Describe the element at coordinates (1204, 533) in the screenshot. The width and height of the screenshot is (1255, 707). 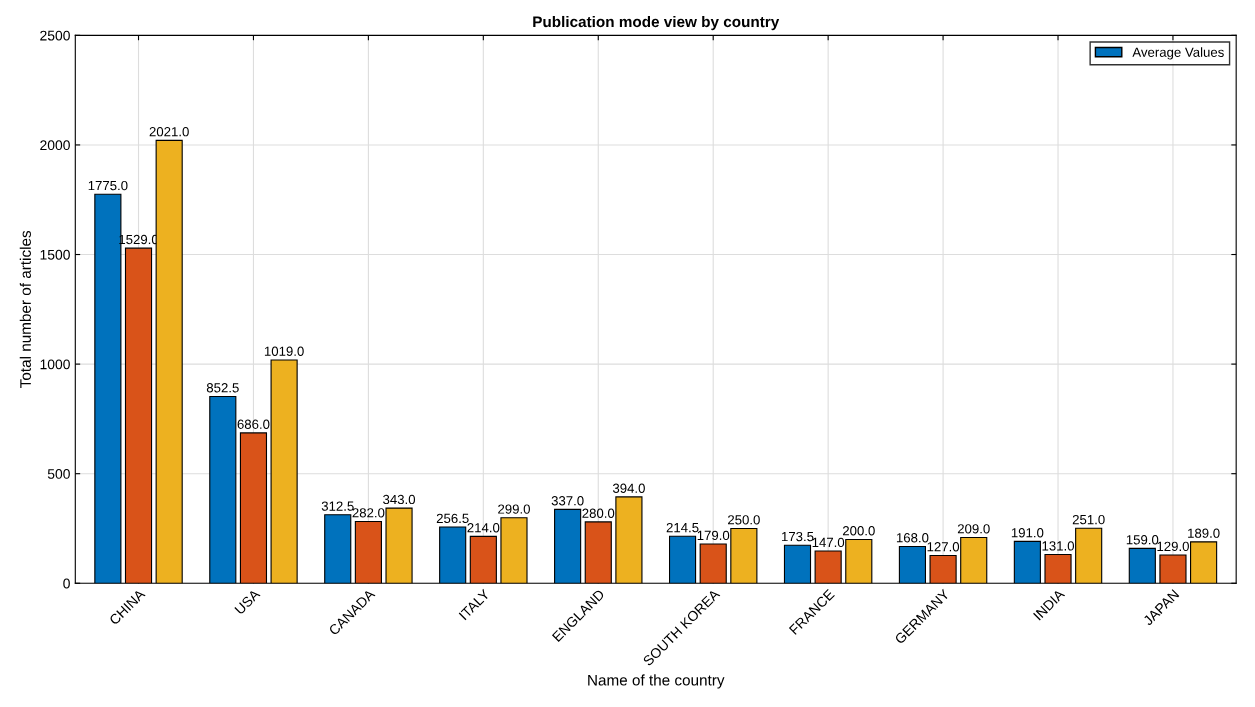
I see `data-label: 189.0` at that location.